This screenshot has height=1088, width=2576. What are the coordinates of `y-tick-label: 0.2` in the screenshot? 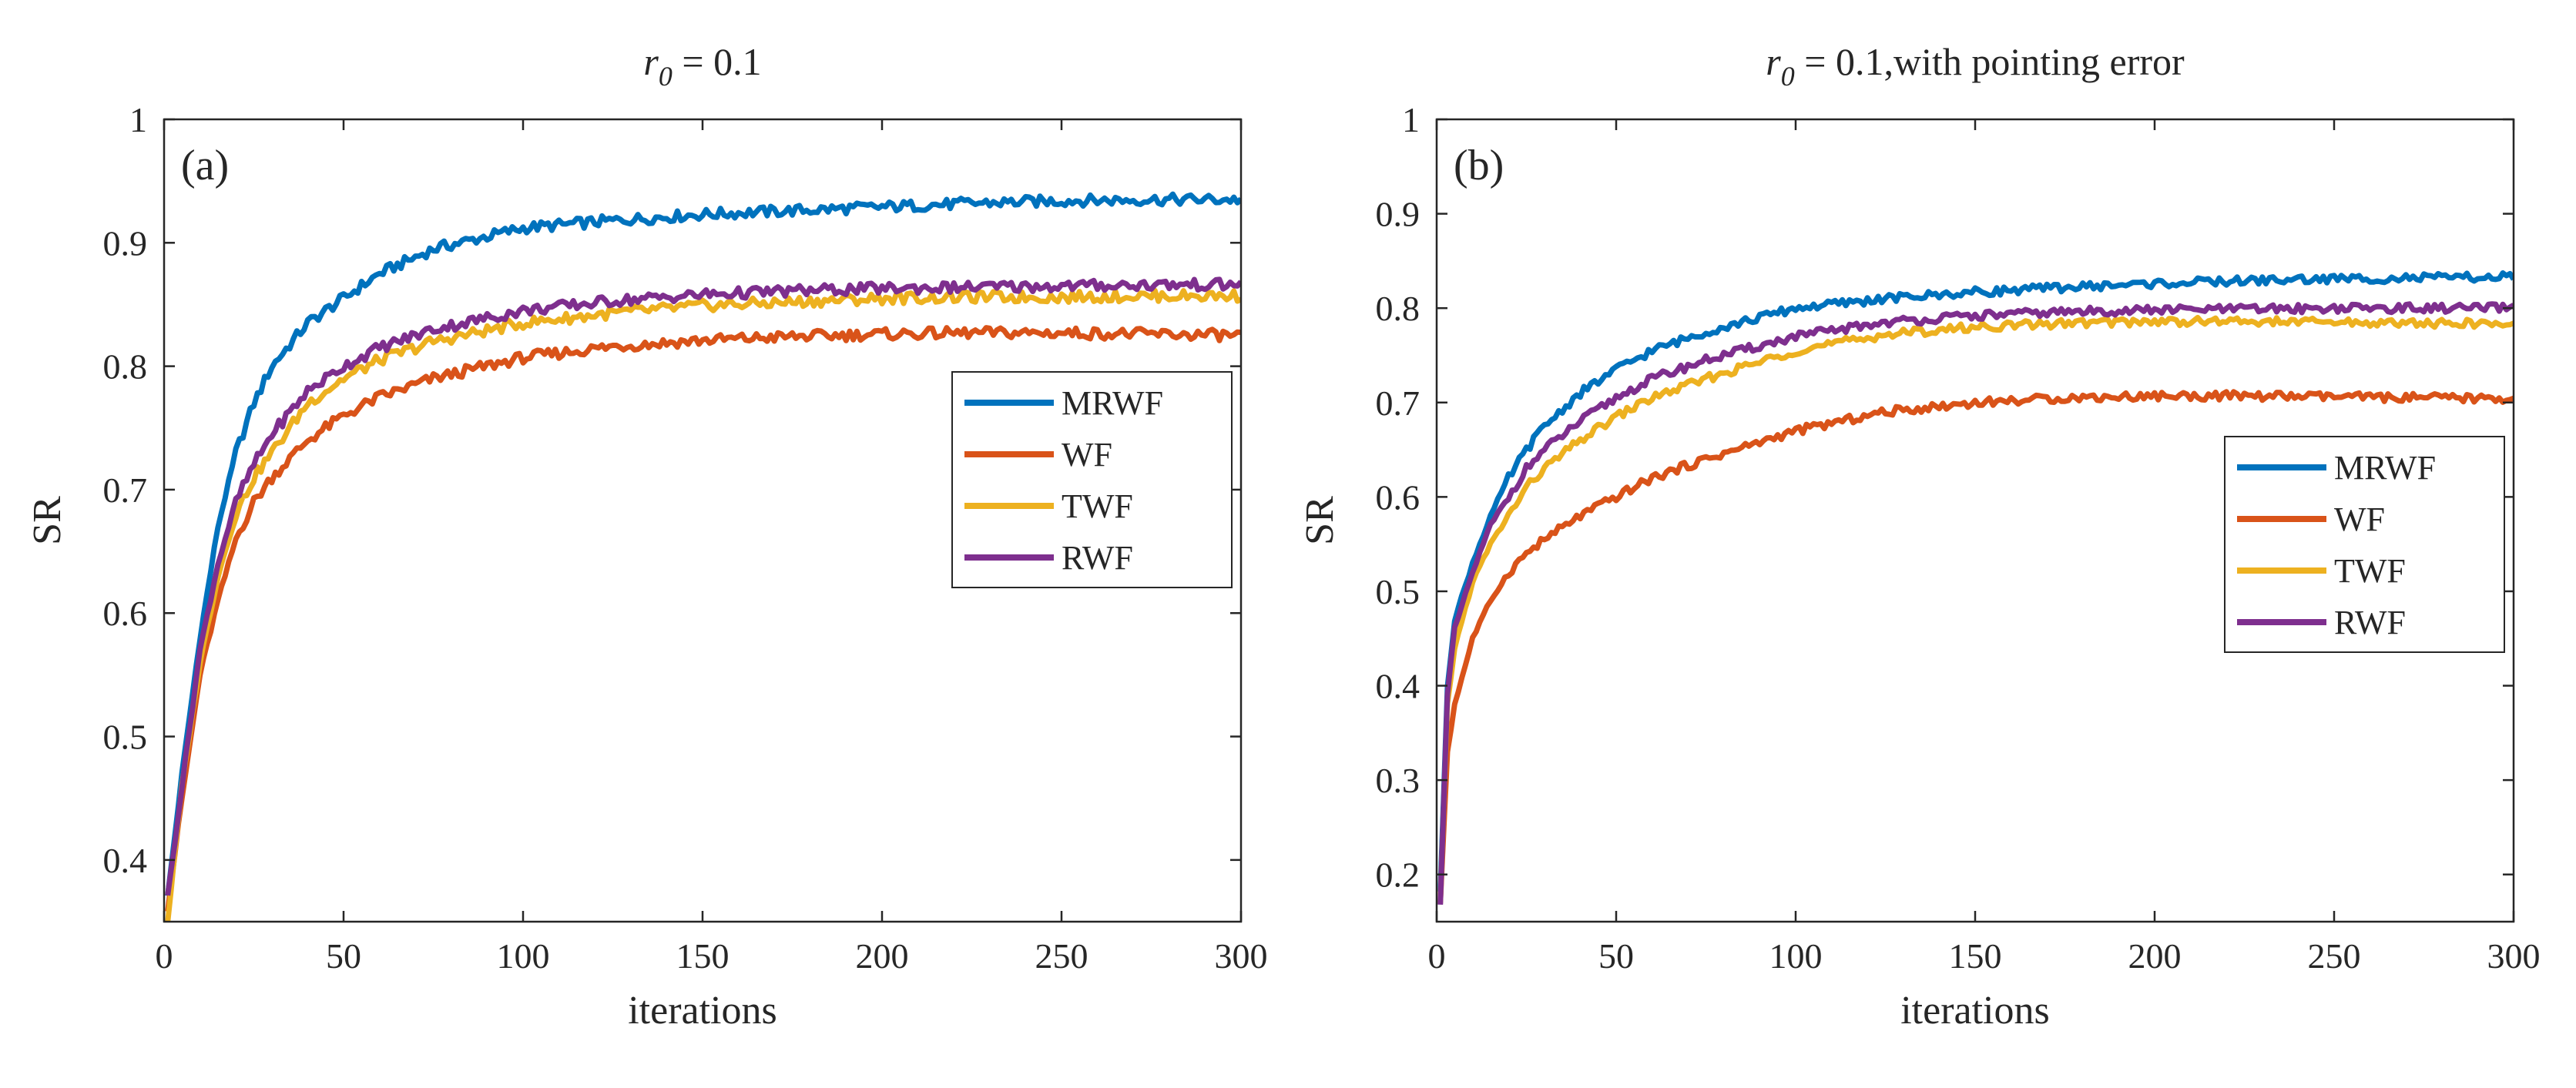 It's located at (1398, 875).